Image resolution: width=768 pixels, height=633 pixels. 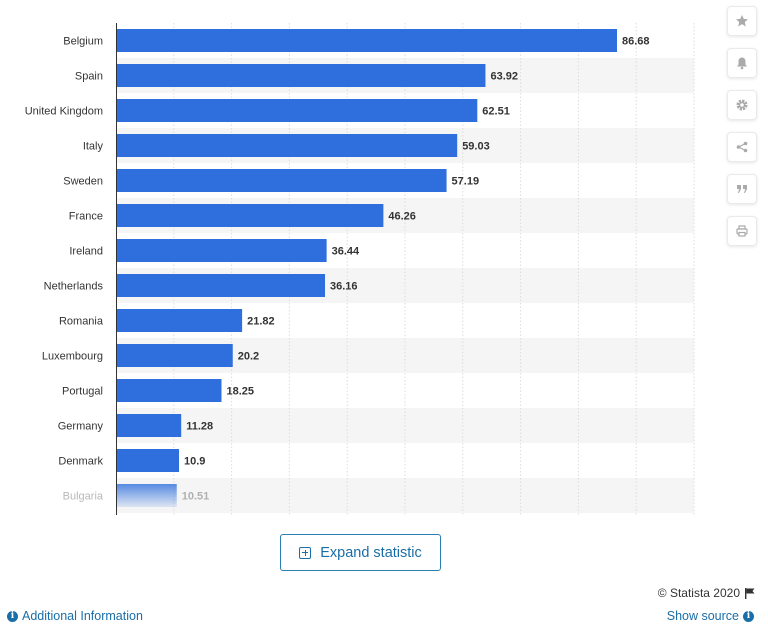 What do you see at coordinates (64, 112) in the screenshot?
I see `category-label: United Kingdom` at bounding box center [64, 112].